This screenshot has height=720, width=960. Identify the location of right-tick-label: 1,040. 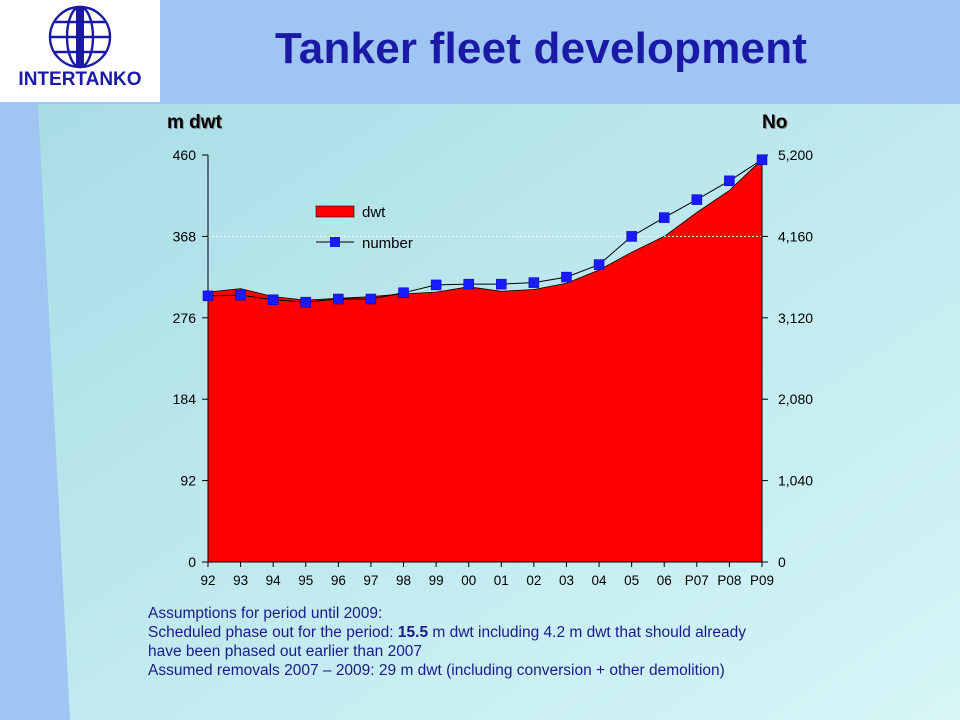
(795, 481).